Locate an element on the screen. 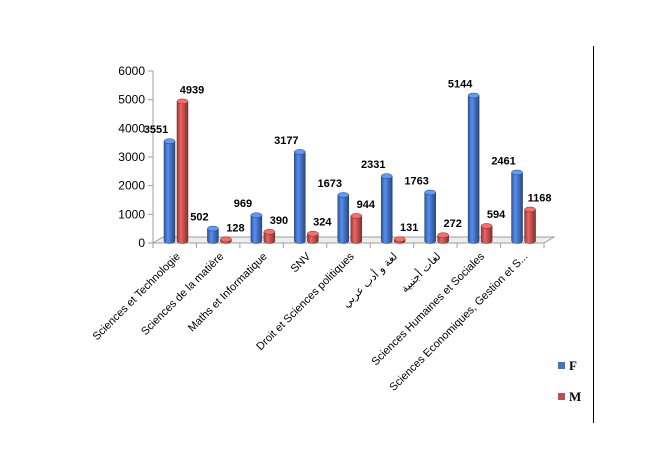 This screenshot has width=649, height=454. data-label: 324 is located at coordinates (322, 223).